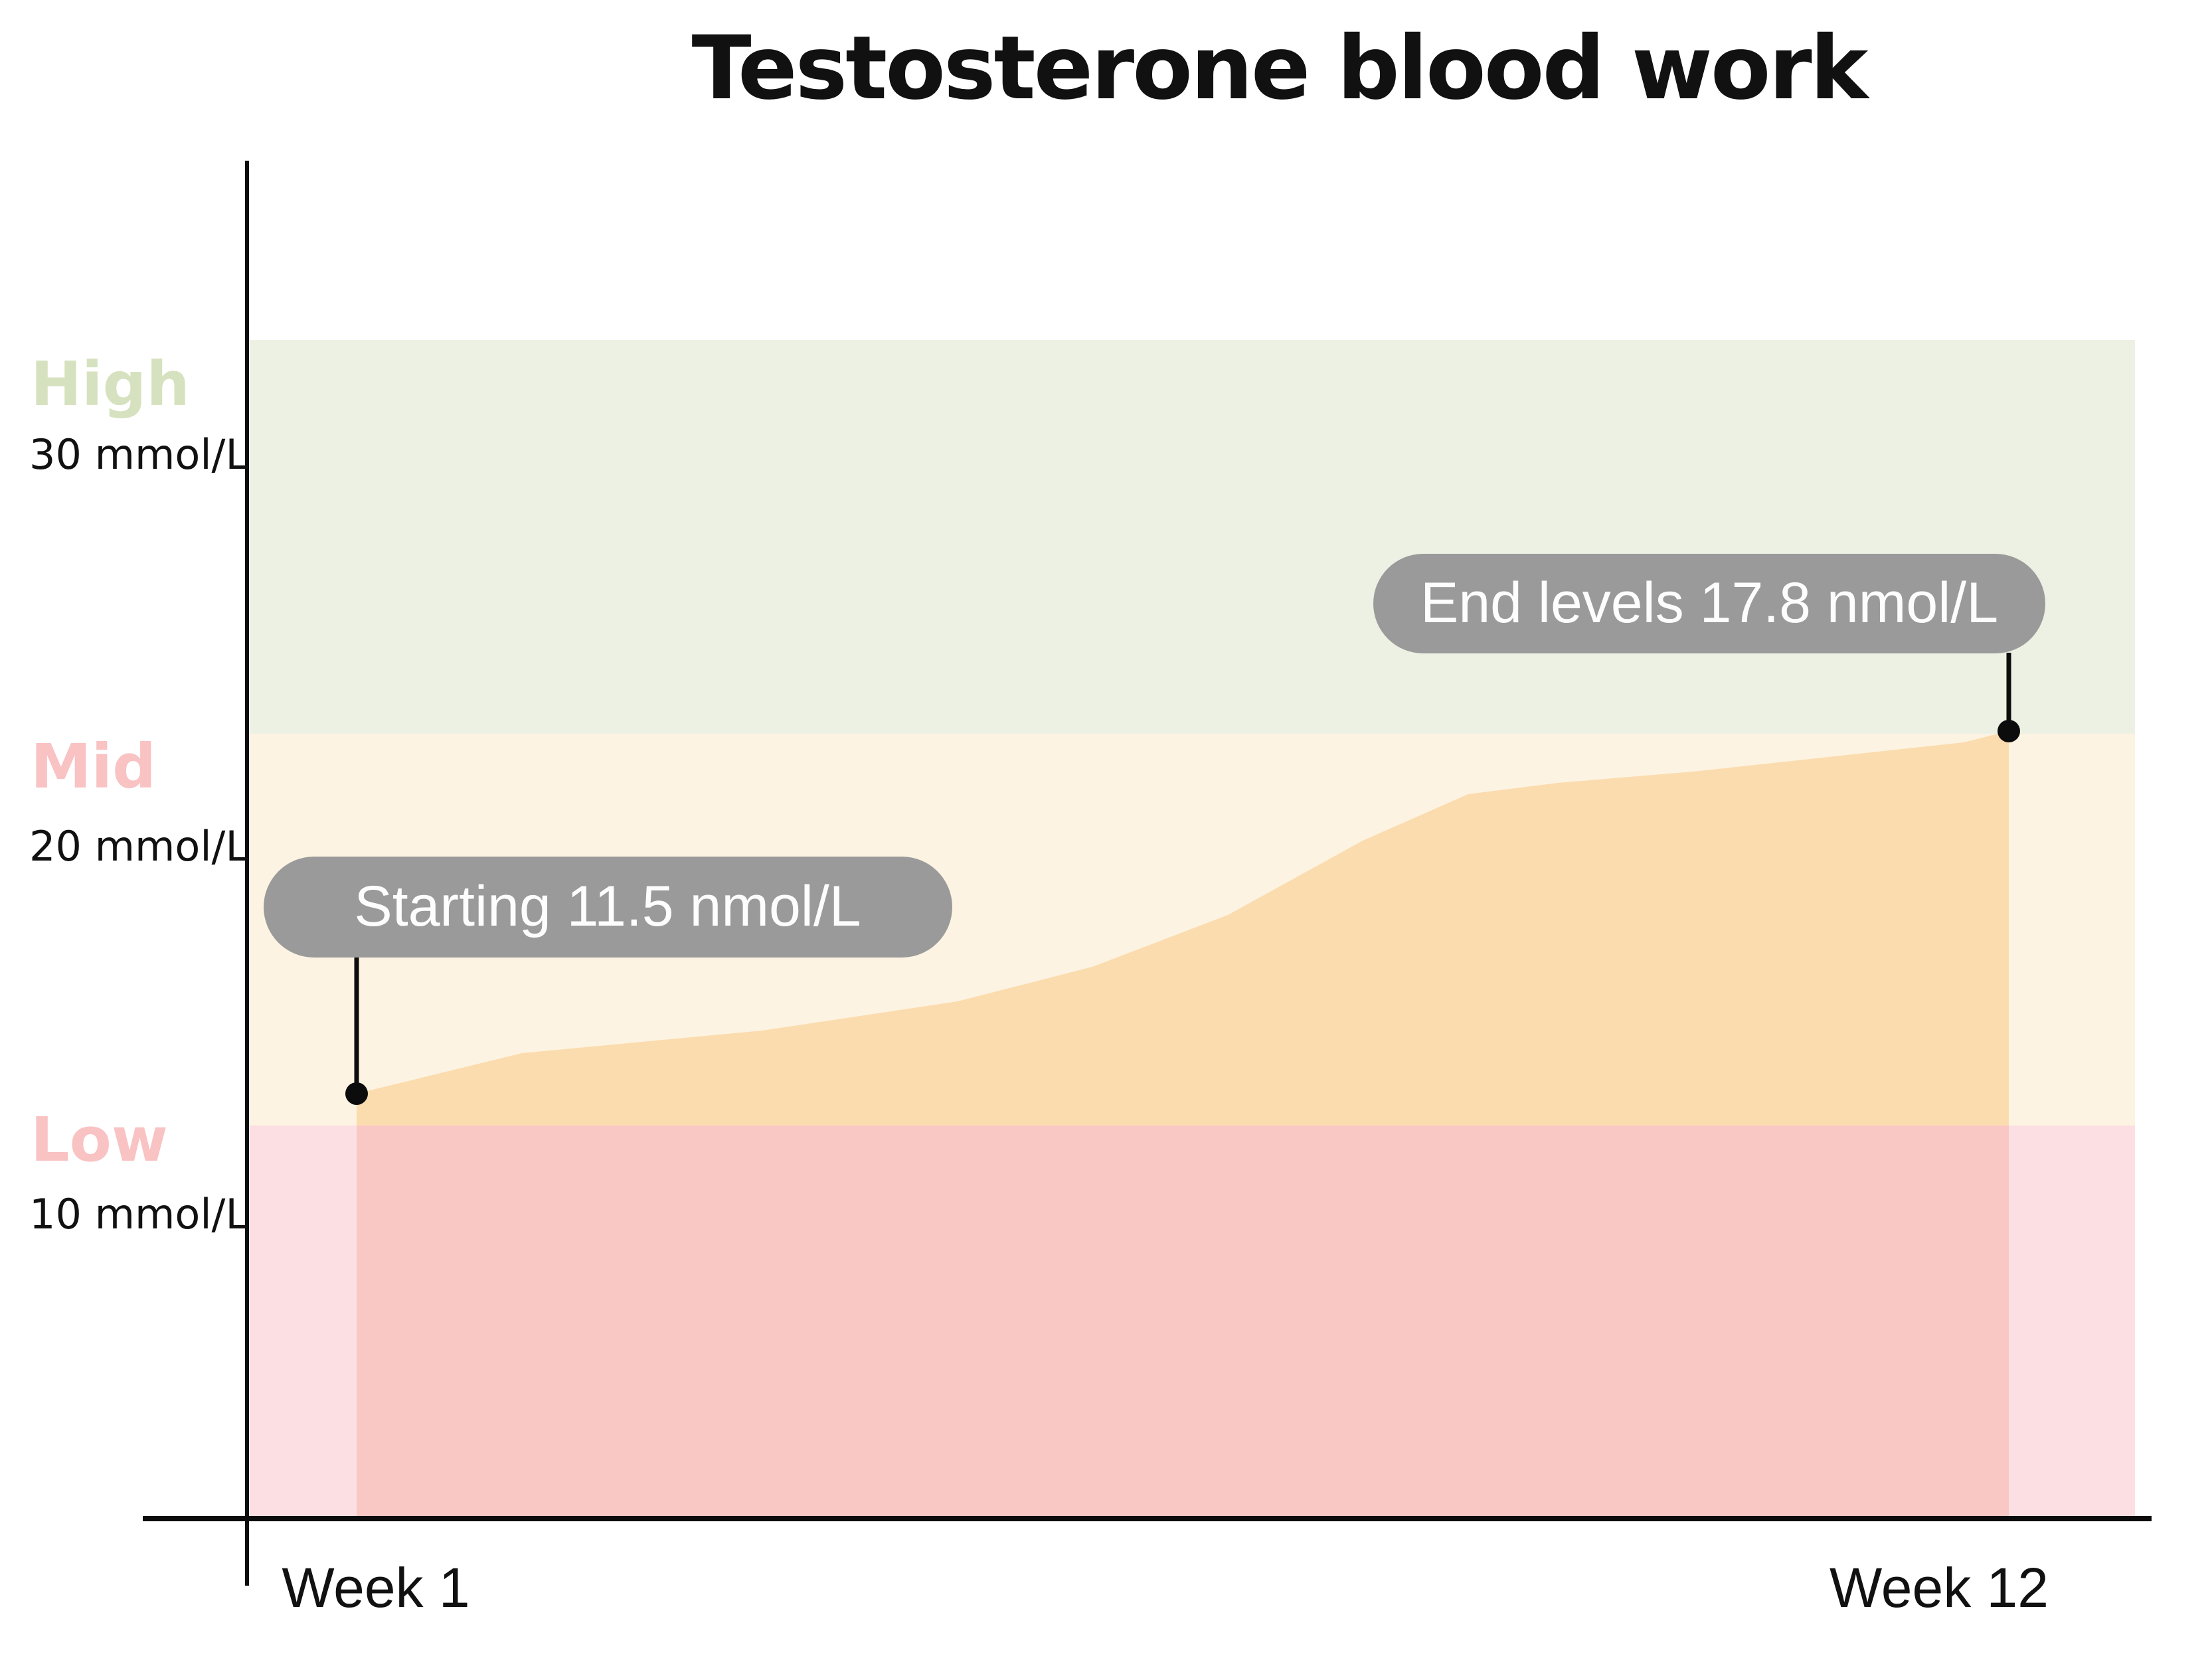 The image size is (2212, 1670). Describe the element at coordinates (247, 873) in the screenshot. I see `y-axis-line` at that location.